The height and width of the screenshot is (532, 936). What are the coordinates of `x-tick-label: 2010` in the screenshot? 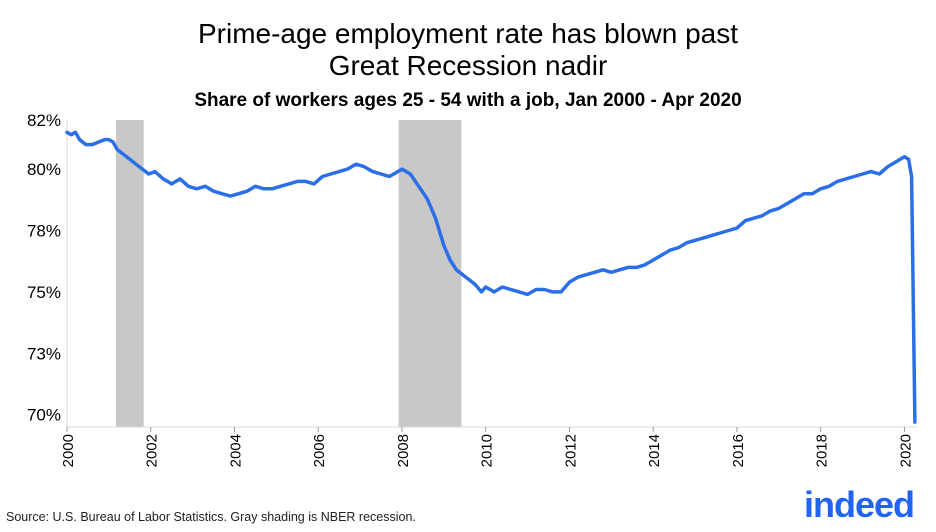 It's located at (487, 450).